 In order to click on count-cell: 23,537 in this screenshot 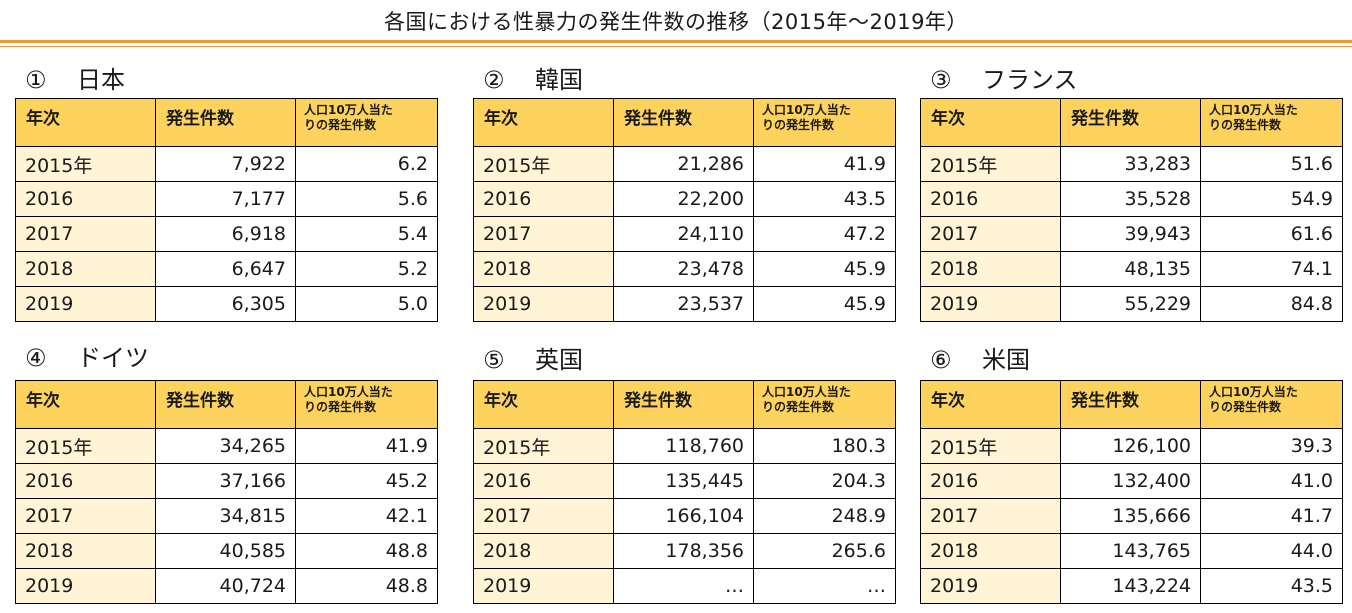, I will do `click(683, 304)`.